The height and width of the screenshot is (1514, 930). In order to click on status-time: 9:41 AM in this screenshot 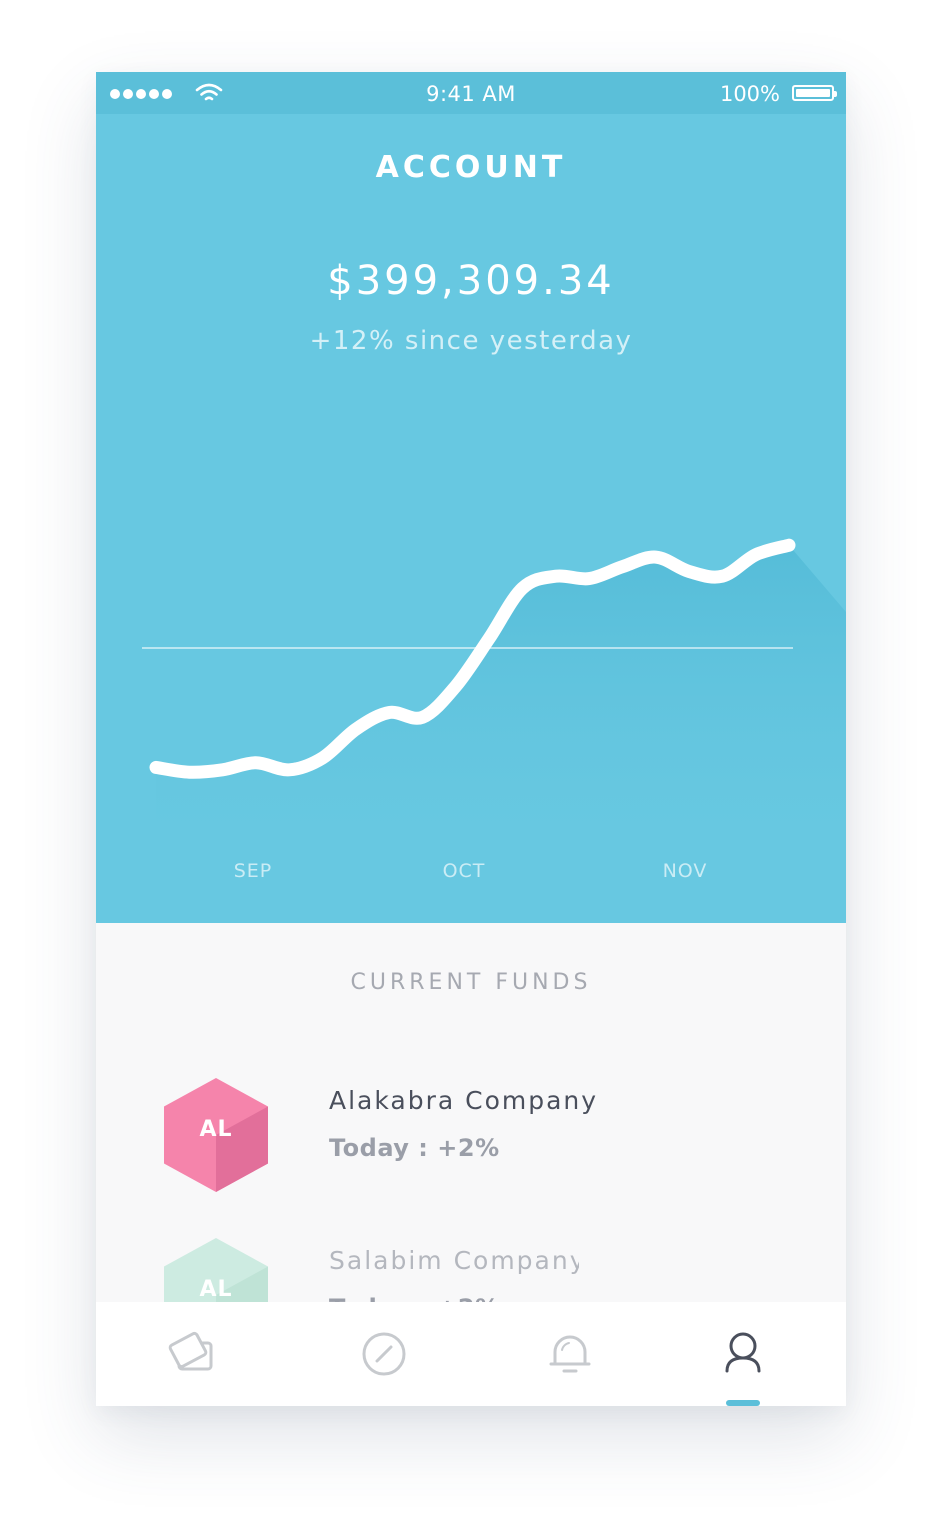, I will do `click(471, 94)`.